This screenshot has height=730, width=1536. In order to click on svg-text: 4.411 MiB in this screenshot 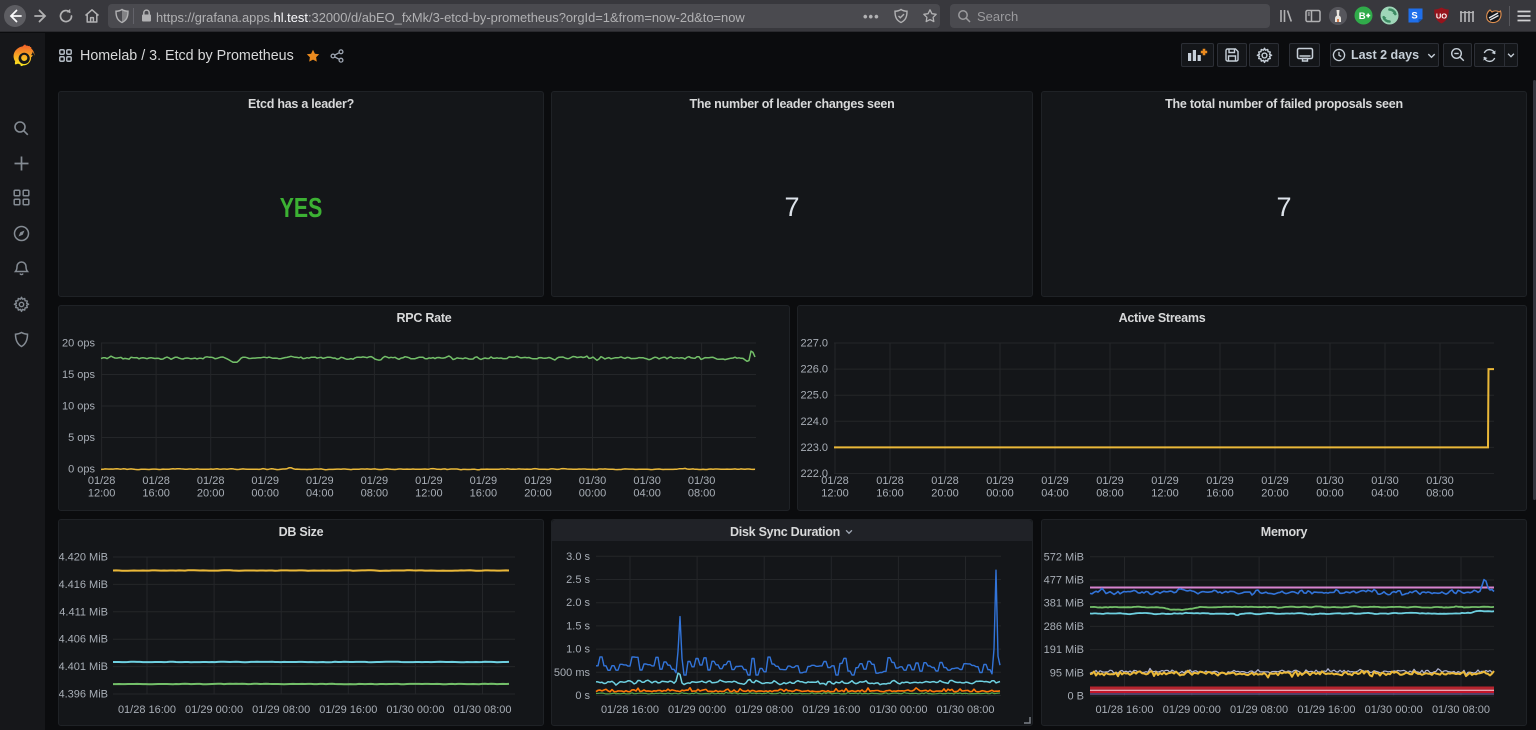, I will do `click(83, 612)`.